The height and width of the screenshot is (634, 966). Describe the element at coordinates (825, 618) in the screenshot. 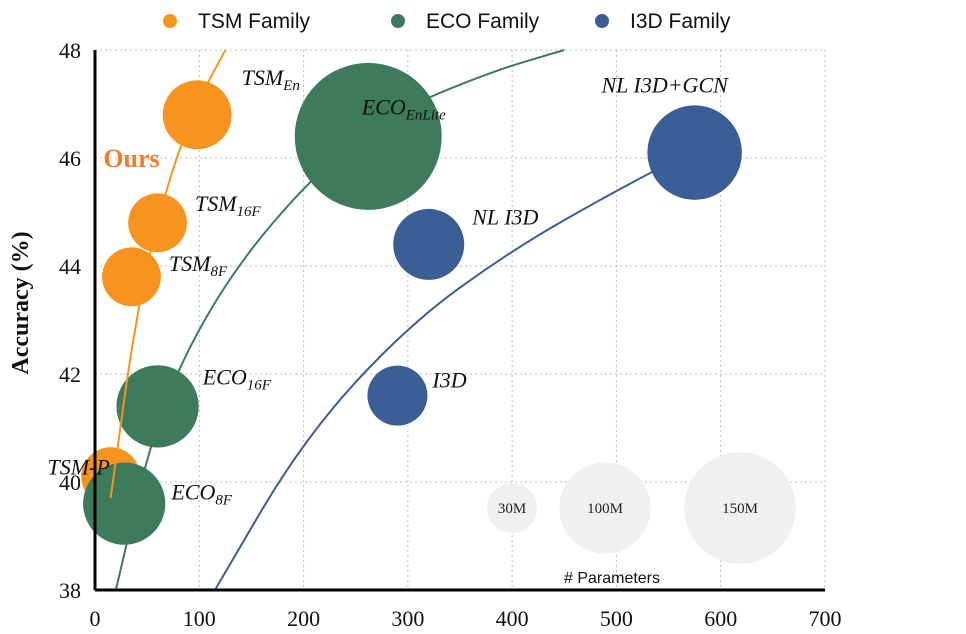

I see `x-tick-label: 700` at that location.